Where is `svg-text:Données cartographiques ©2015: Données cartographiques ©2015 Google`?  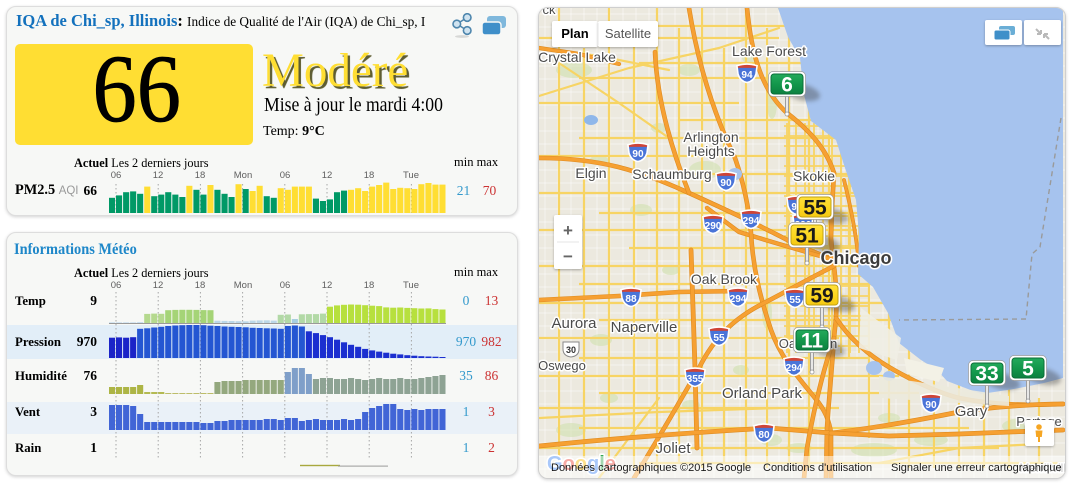 svg-text:Données cartographiques ©2015: Données cartographiques ©2015 Google is located at coordinates (651, 468).